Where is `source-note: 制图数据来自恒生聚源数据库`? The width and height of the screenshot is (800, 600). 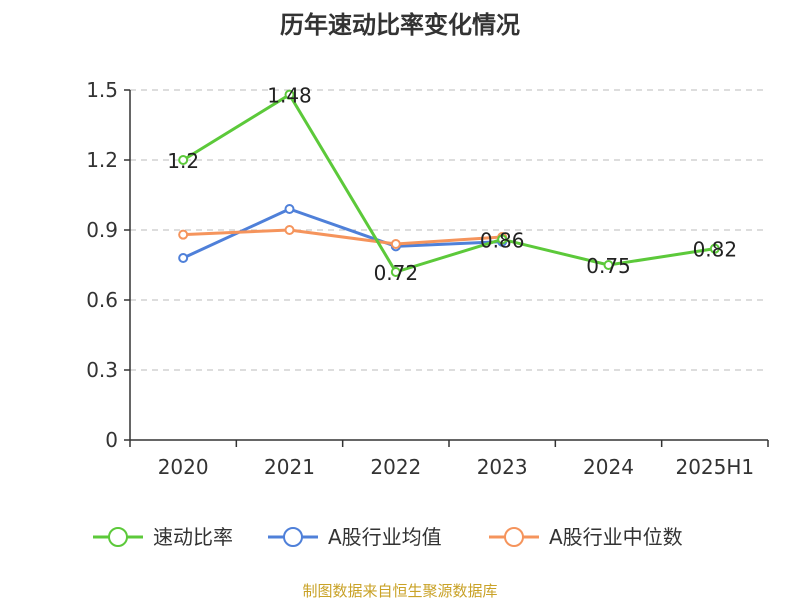
source-note: 制图数据来自恒生聚源数据库 is located at coordinates (399, 591).